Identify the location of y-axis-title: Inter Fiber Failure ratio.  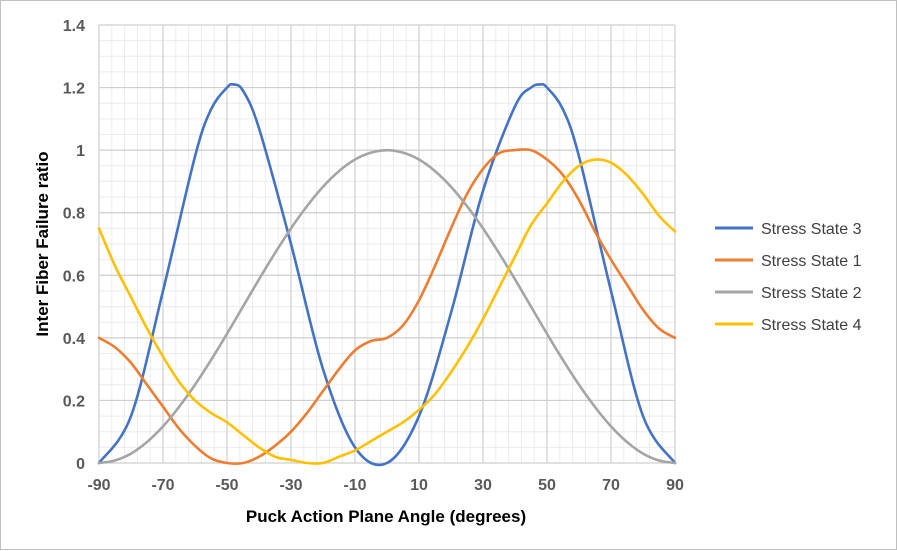
(42, 243).